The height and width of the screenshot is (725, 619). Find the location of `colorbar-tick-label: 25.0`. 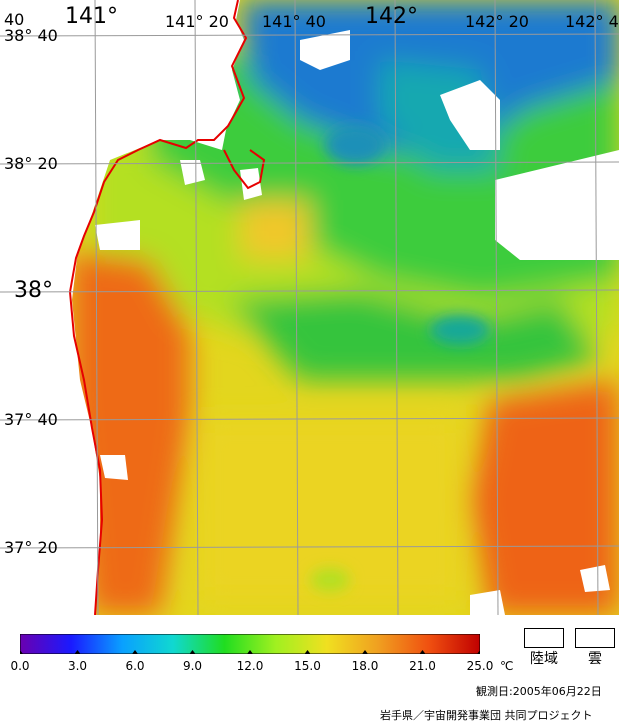

colorbar-tick-label: 25.0 is located at coordinates (480, 666).